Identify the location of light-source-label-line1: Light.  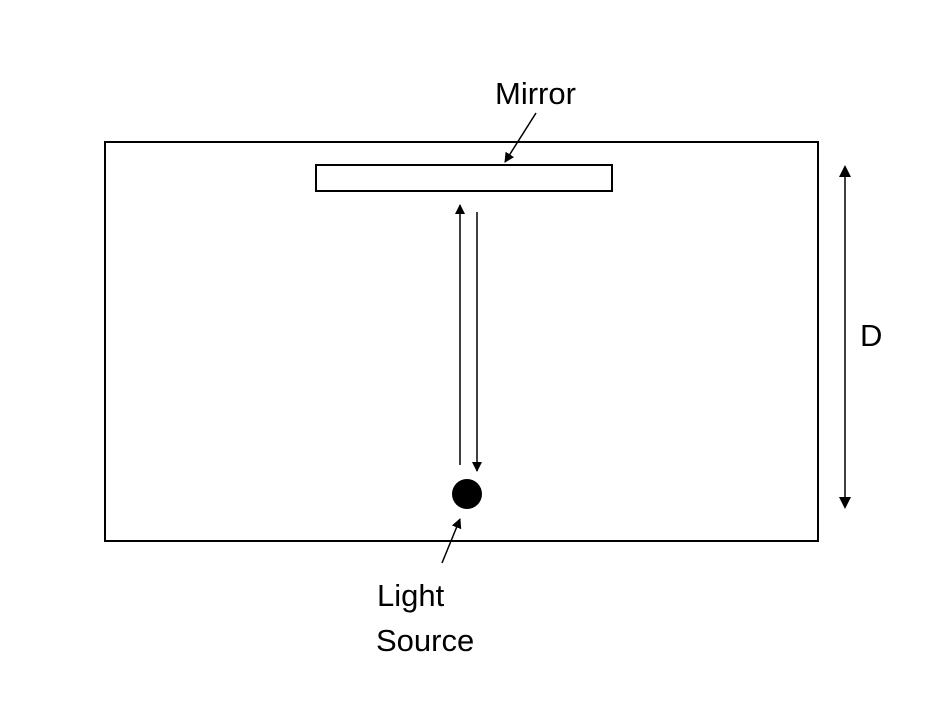
(411, 595).